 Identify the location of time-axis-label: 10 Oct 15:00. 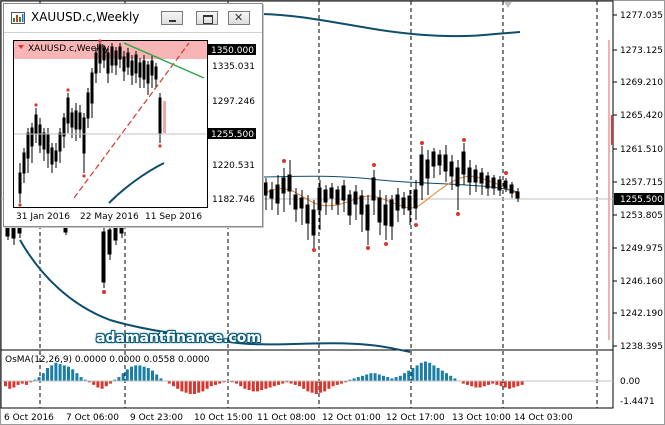
(223, 418).